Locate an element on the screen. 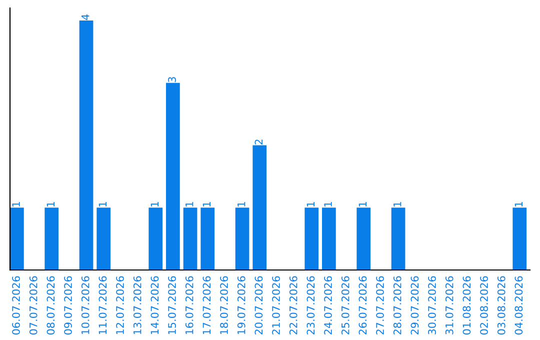 The image size is (540, 340). x-tick-label: 13.07.2026 is located at coordinates (137, 305).